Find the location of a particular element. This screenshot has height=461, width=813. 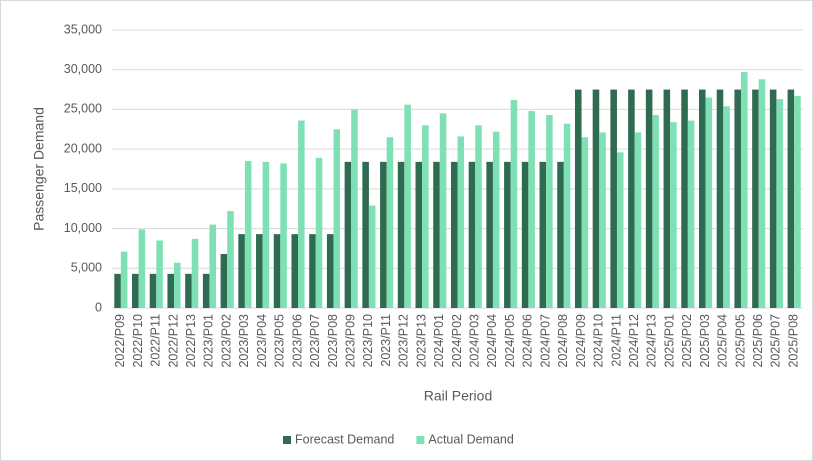

x-tick-label: 2023/P10 is located at coordinates (368, 341).